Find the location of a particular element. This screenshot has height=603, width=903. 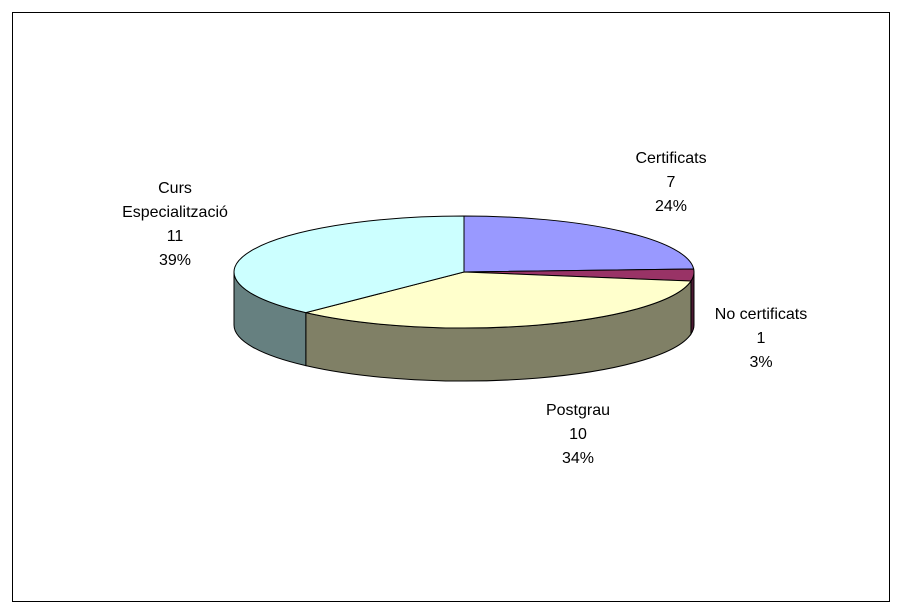

pie-slice-curs-especialitzaci is located at coordinates (349, 264).